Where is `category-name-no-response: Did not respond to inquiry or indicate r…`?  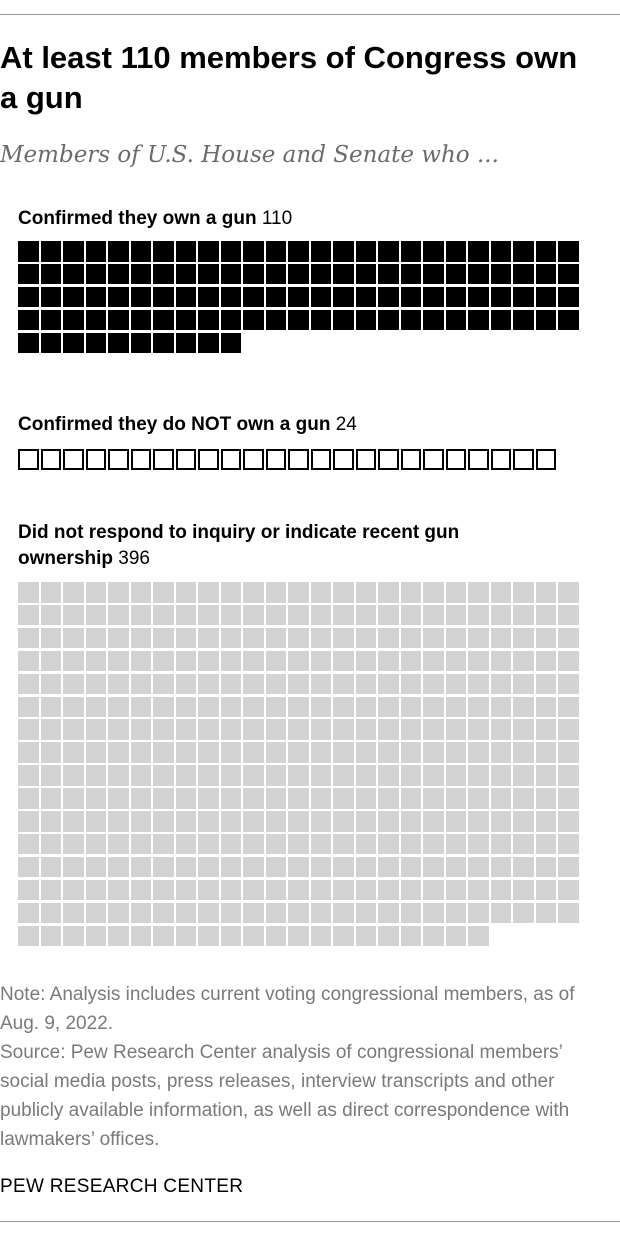
category-name-no-response: Did not respond to inquiry or indicate r… is located at coordinates (239, 545).